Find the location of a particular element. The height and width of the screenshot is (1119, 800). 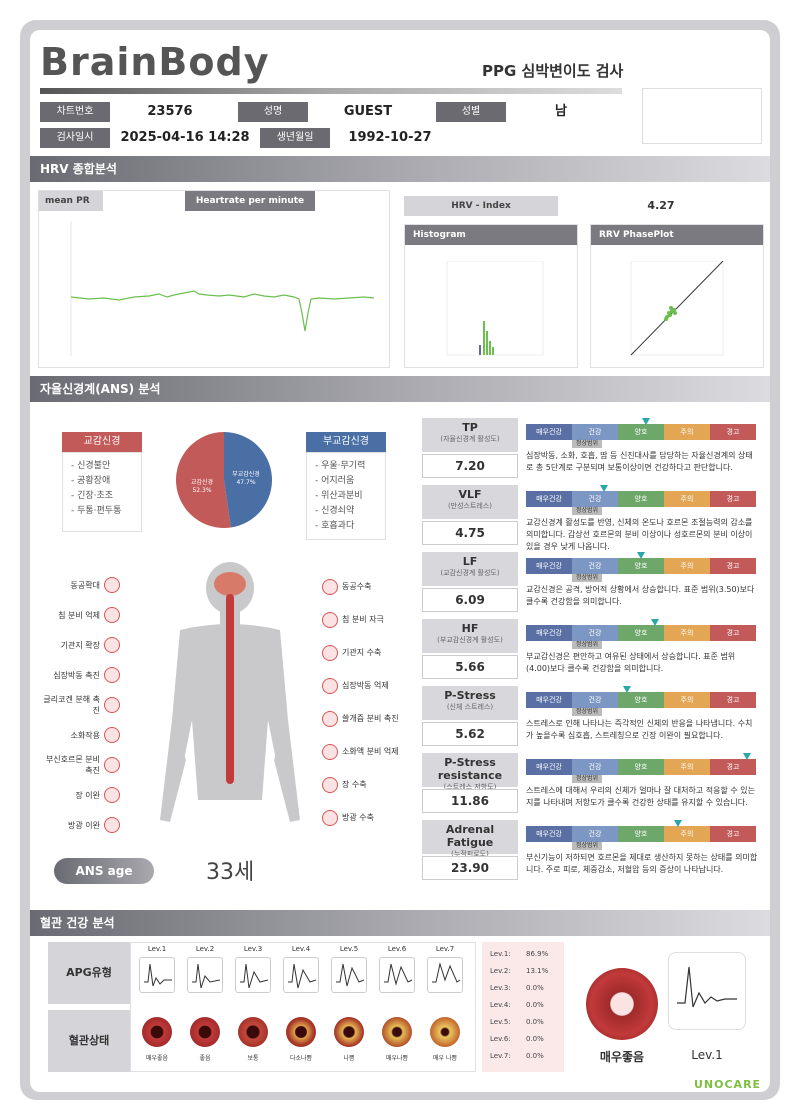

organ-row: 기관지 수축 is located at coordinates (377, 652).